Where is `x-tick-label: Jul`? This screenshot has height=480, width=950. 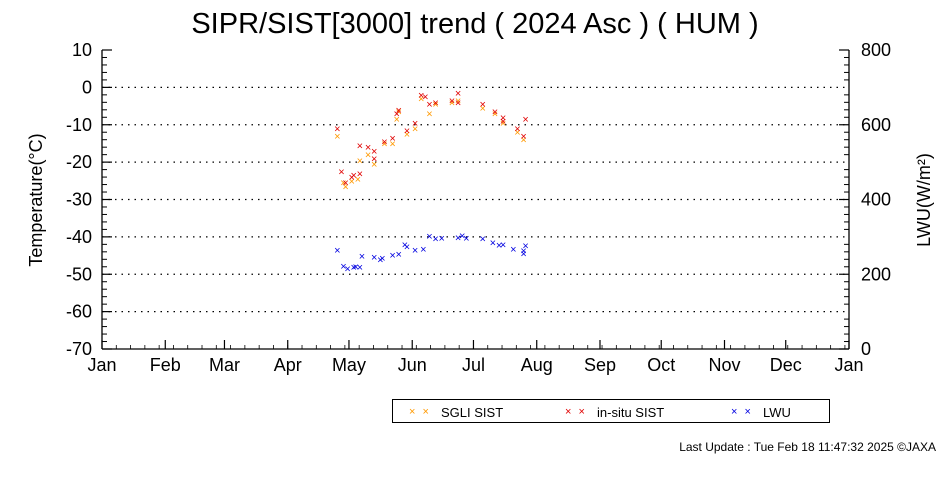
x-tick-label: Jul is located at coordinates (473, 365).